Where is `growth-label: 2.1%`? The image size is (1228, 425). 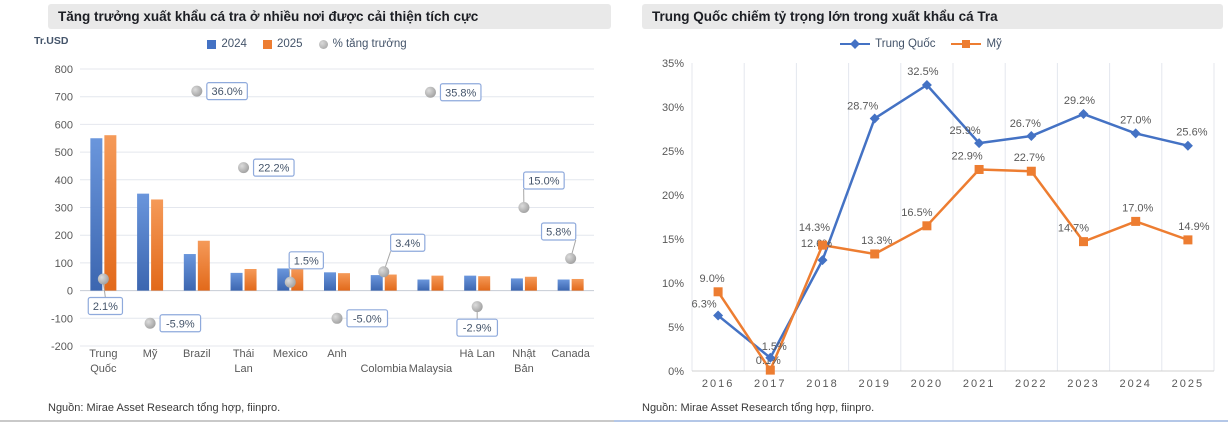
growth-label: 2.1% is located at coordinates (105, 307).